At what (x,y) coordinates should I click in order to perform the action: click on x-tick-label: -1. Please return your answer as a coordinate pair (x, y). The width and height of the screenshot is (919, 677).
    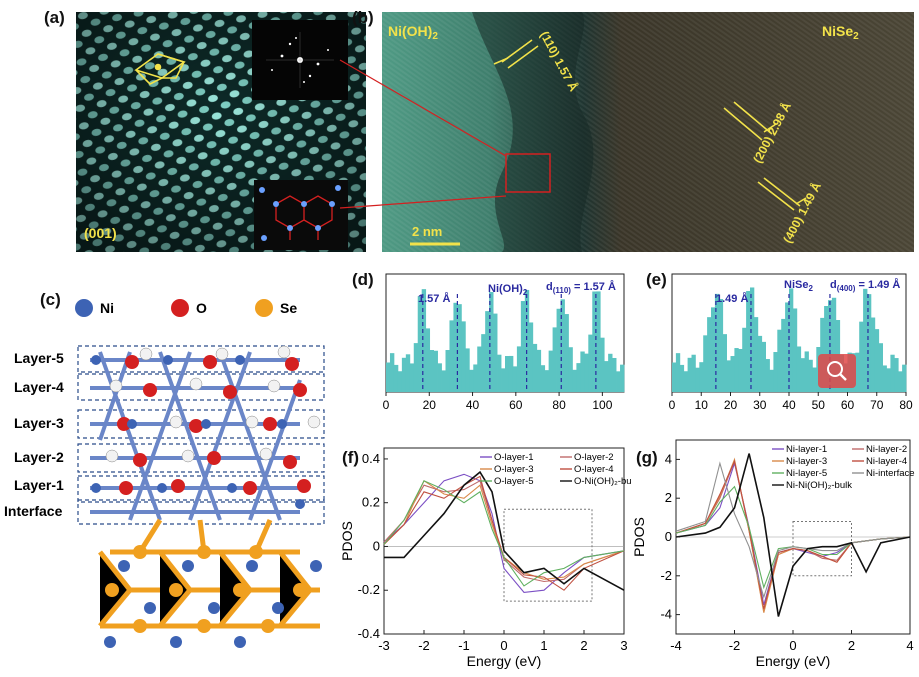
    Looking at the image, I should click on (464, 645).